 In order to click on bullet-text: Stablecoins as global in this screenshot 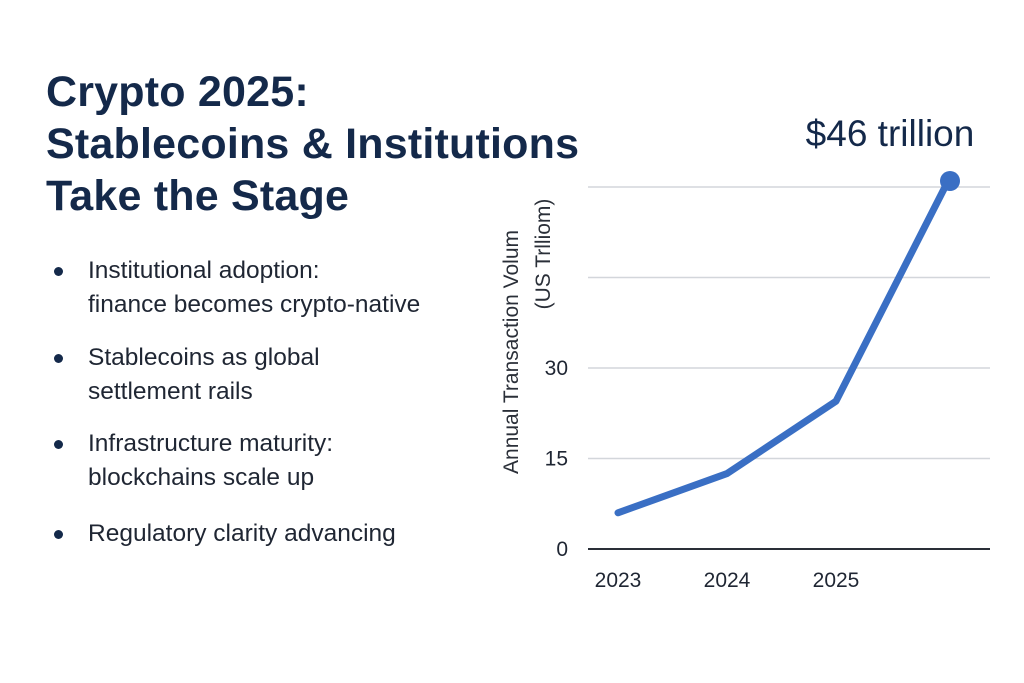, I will do `click(204, 357)`.